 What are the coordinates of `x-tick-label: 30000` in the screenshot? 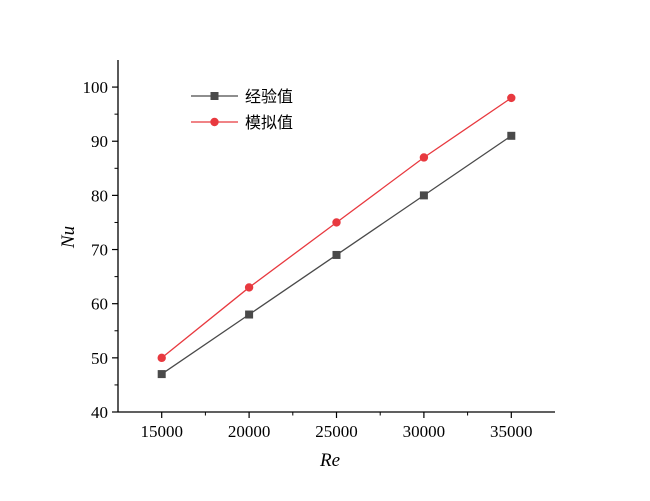 It's located at (424, 431).